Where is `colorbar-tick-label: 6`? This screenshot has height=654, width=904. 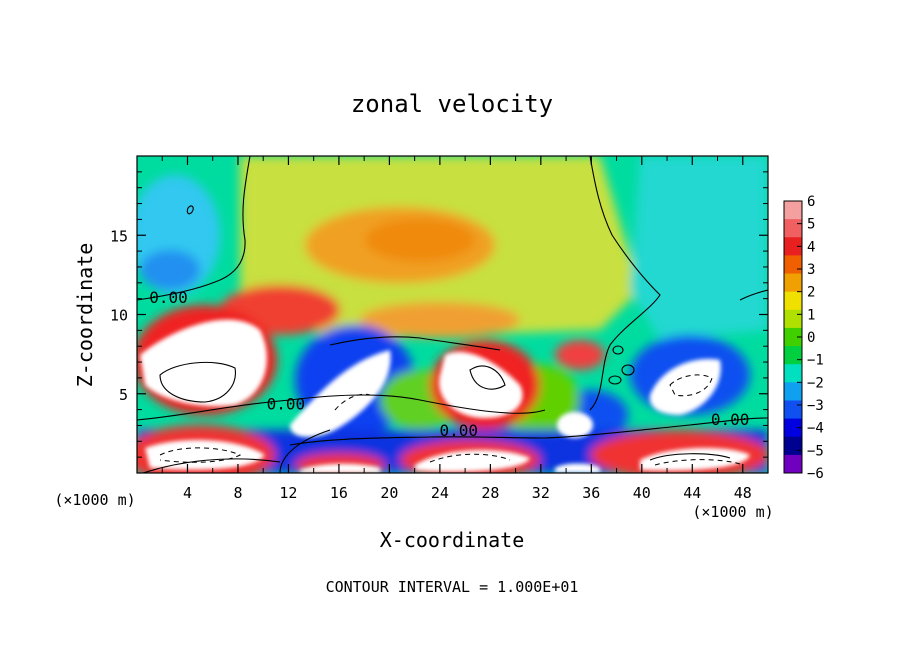 colorbar-tick-label: 6 is located at coordinates (811, 202).